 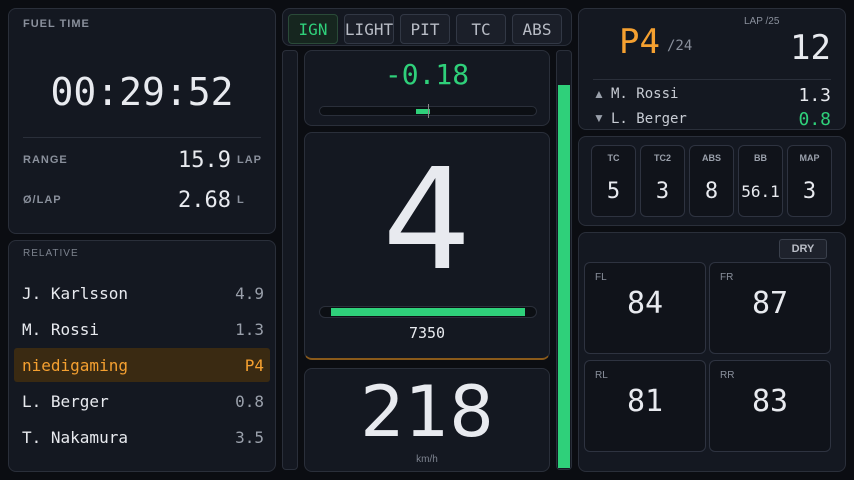 What do you see at coordinates (649, 119) in the screenshot?
I see `behind-name: L. Berger` at bounding box center [649, 119].